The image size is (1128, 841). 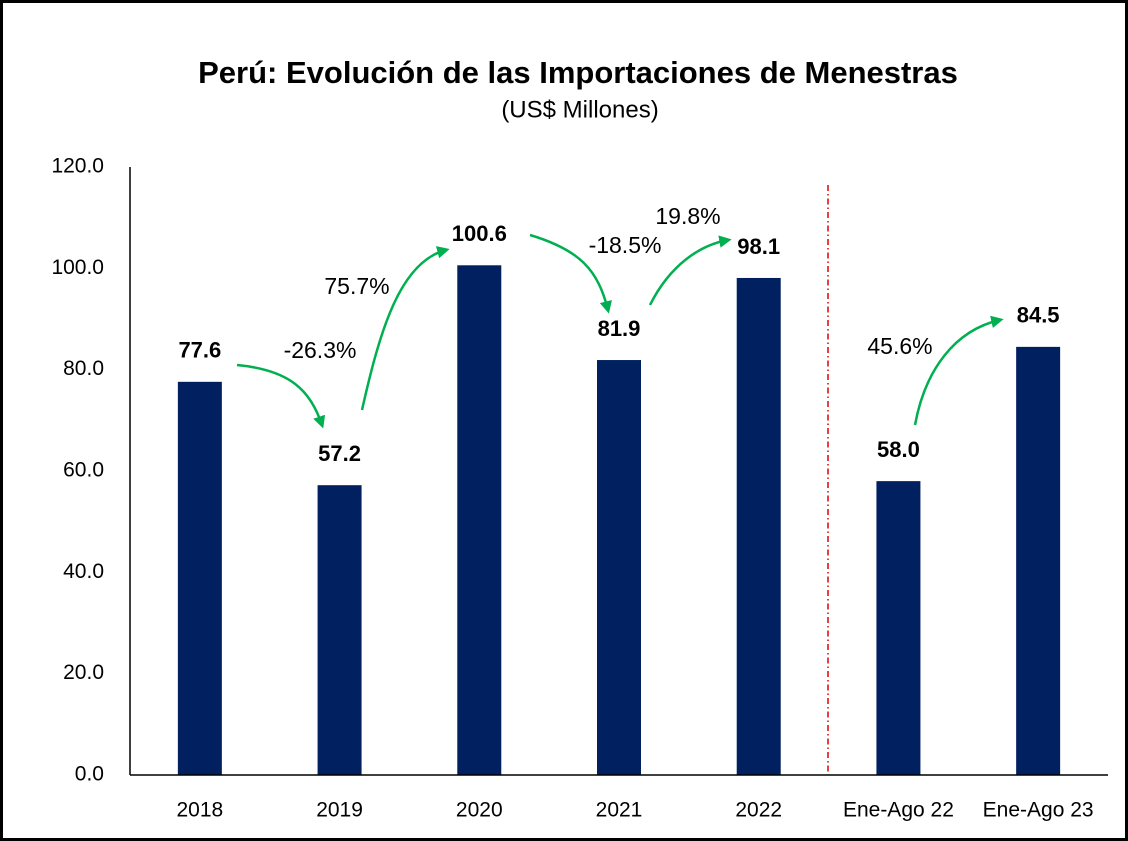 I want to click on x-tick-label: 2018, so click(x=199, y=810).